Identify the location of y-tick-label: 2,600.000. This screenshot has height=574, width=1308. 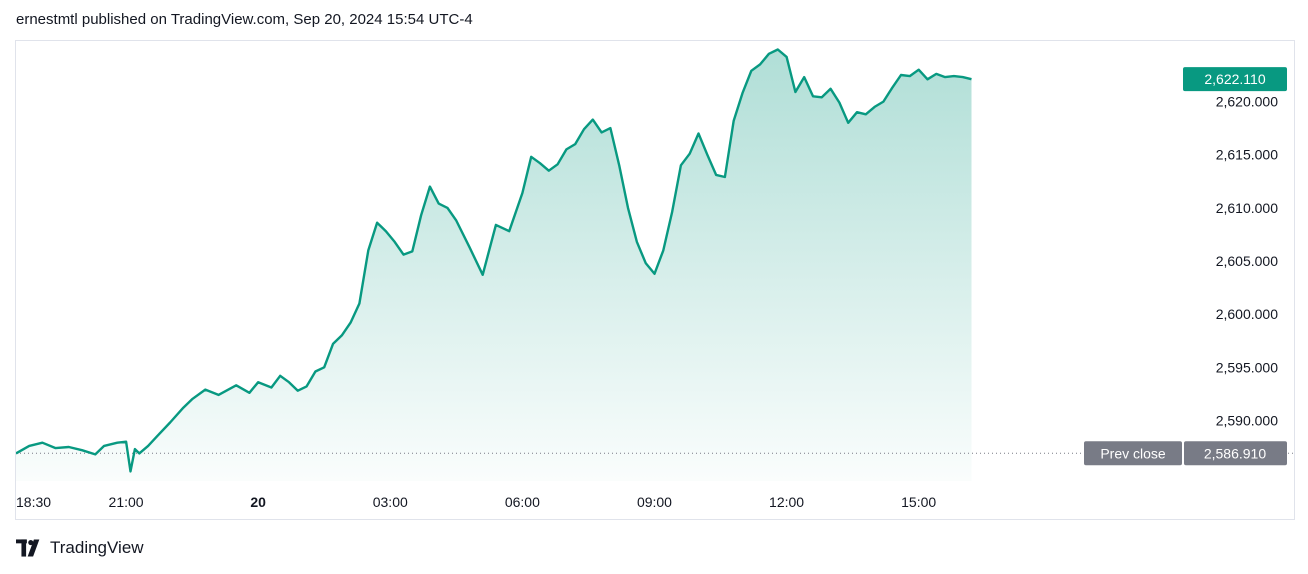
(1247, 314).